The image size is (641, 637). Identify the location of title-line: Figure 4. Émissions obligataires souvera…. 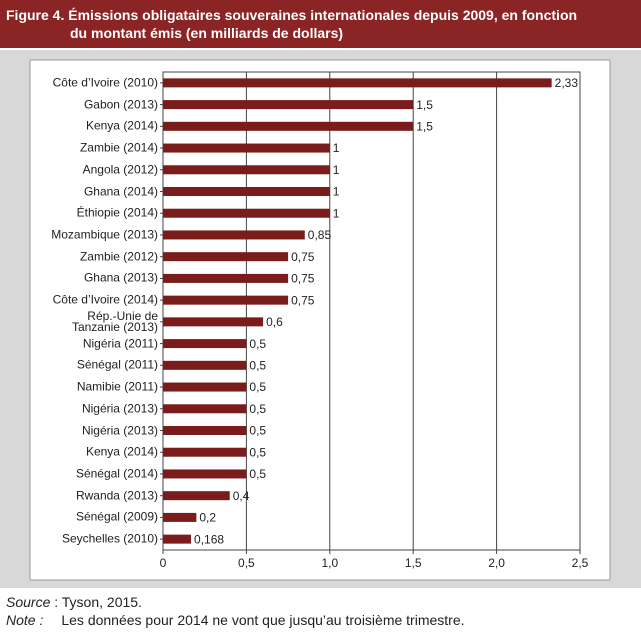
(292, 15).